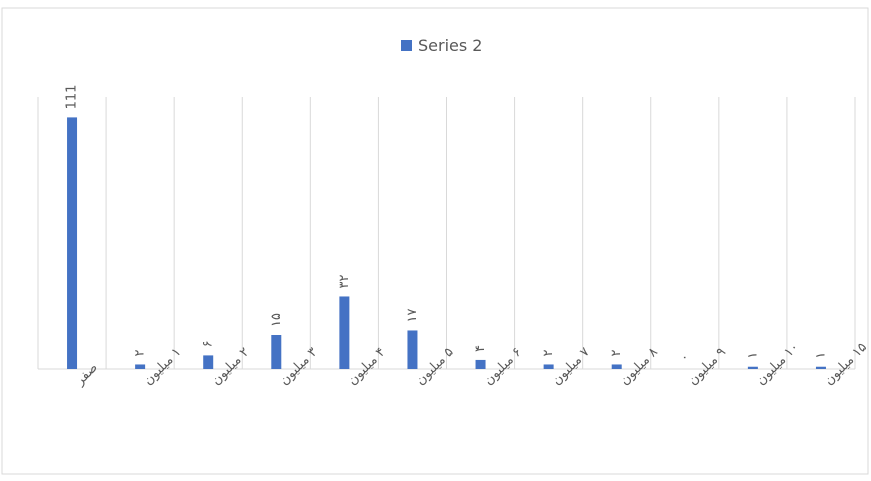 The height and width of the screenshot is (481, 871). What do you see at coordinates (684, 357) in the screenshot?
I see `data-label: ۰` at bounding box center [684, 357].